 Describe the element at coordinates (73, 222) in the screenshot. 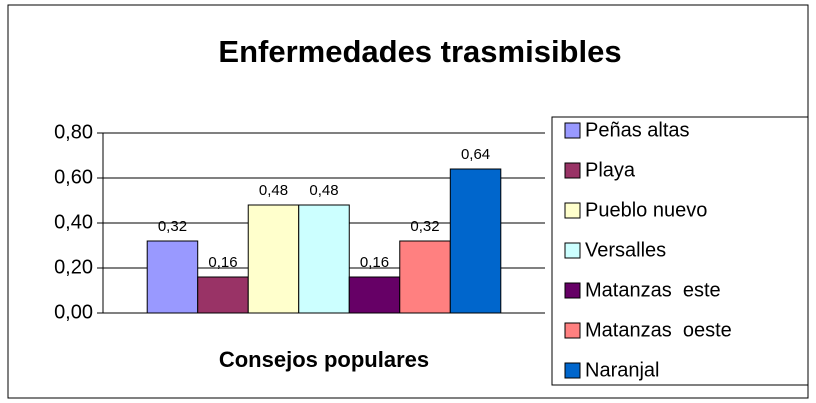

I see `y-tick-label: 0,40` at that location.